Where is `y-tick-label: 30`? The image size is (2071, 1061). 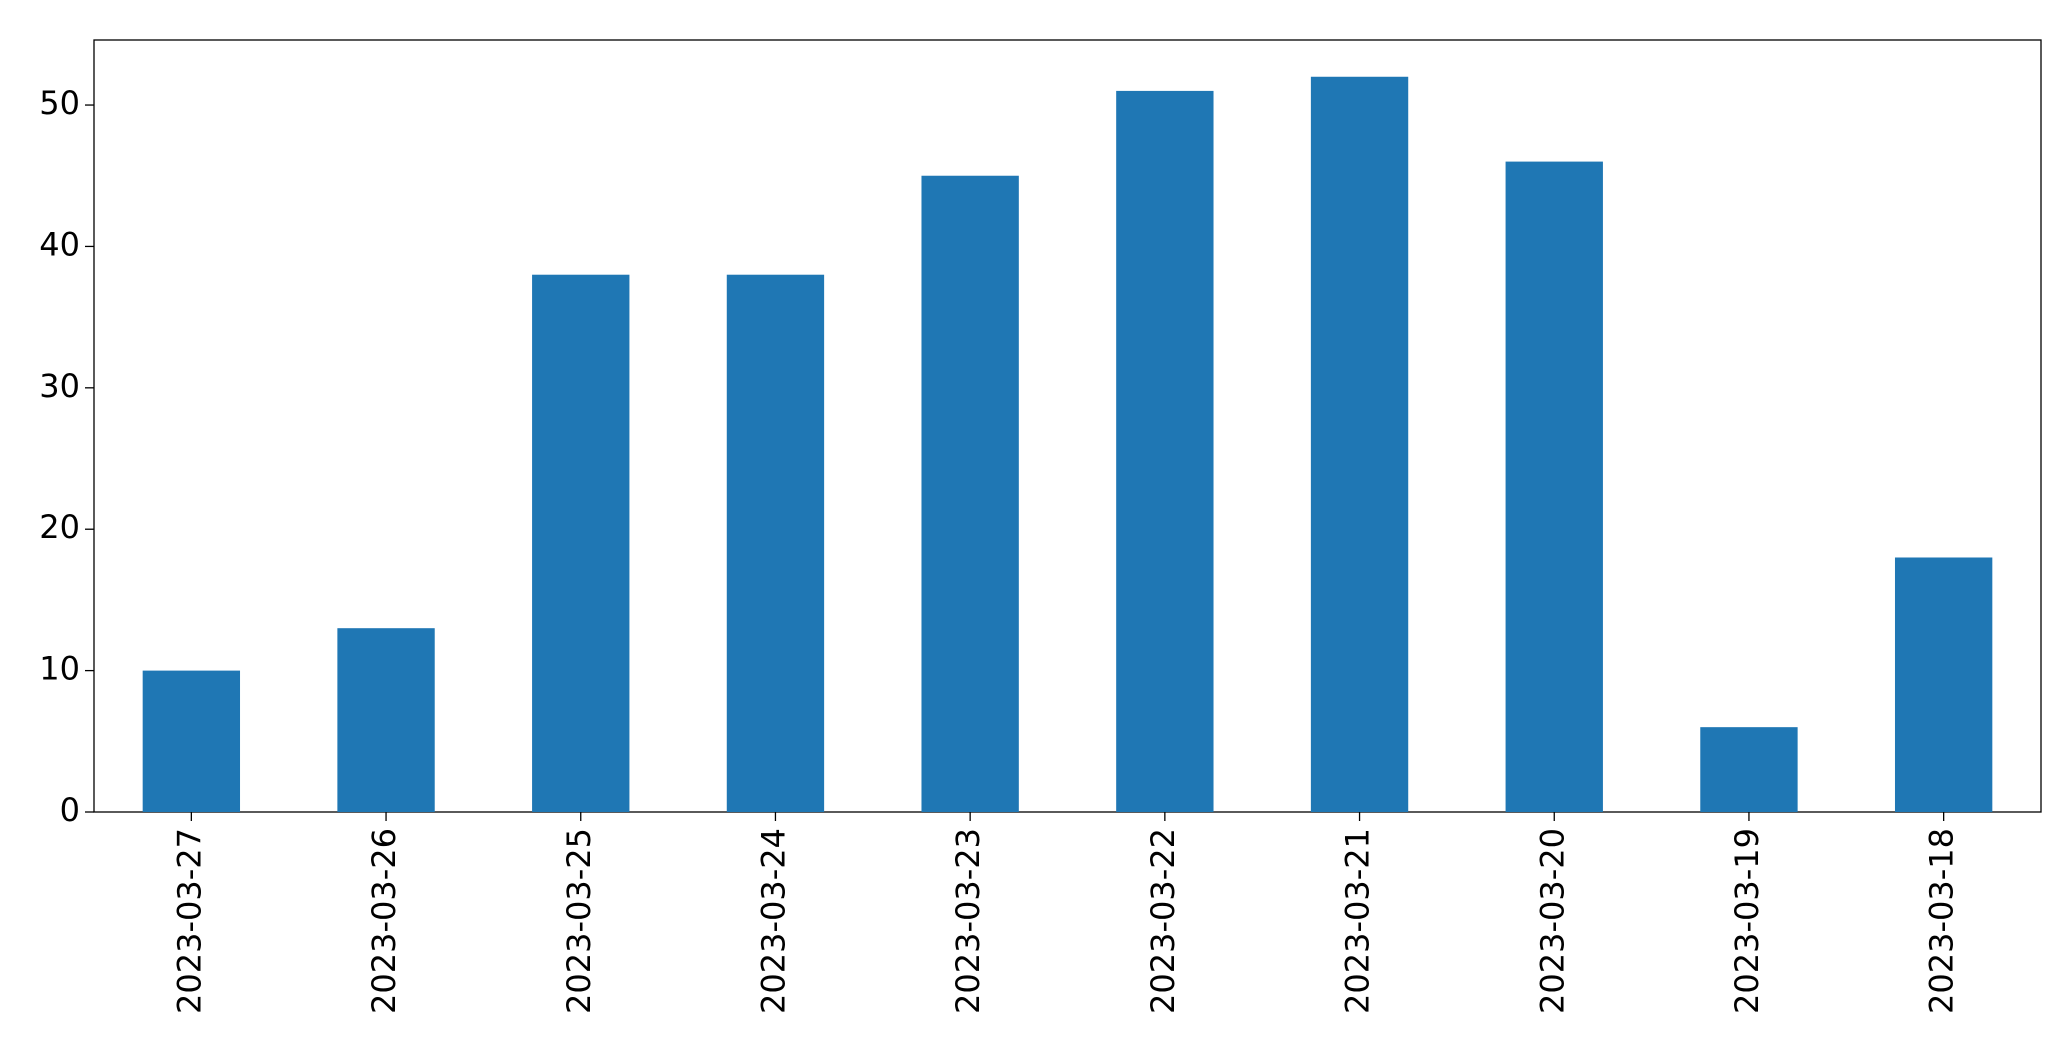
y-tick-label: 30 is located at coordinates (59, 386).